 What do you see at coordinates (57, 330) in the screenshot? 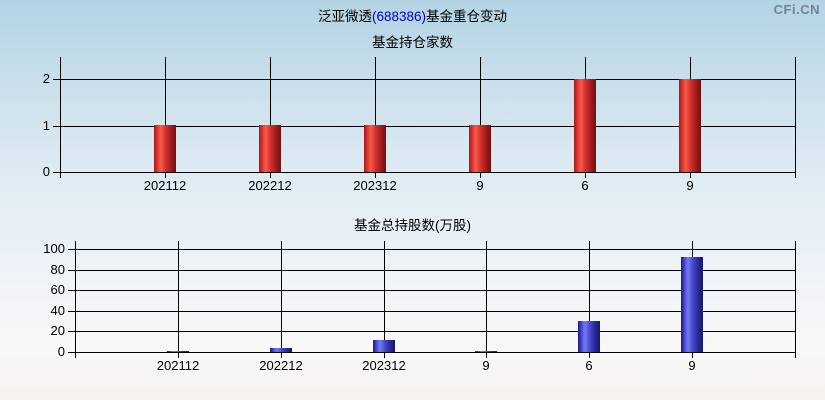
I see `y-tick-label: 20` at bounding box center [57, 330].